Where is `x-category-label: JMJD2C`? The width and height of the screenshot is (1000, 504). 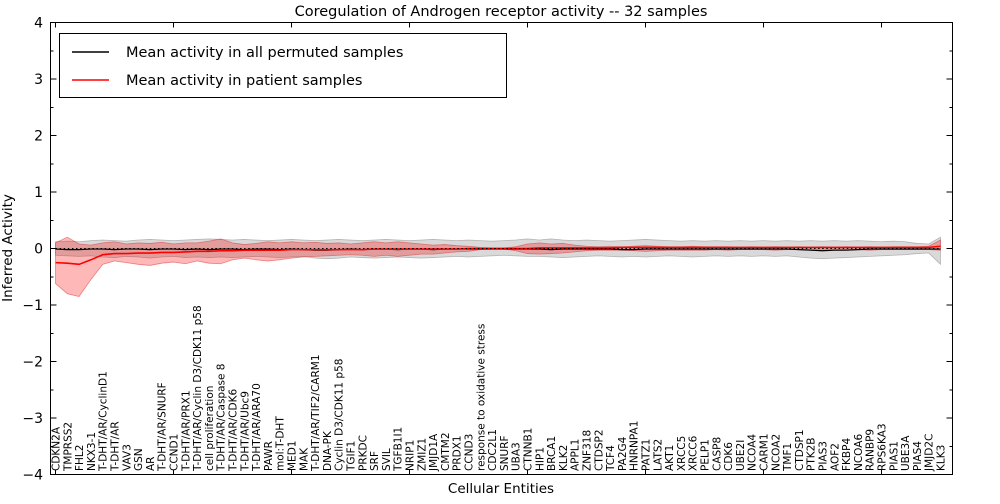
x-category-label: JMJD2C is located at coordinates (930, 453).